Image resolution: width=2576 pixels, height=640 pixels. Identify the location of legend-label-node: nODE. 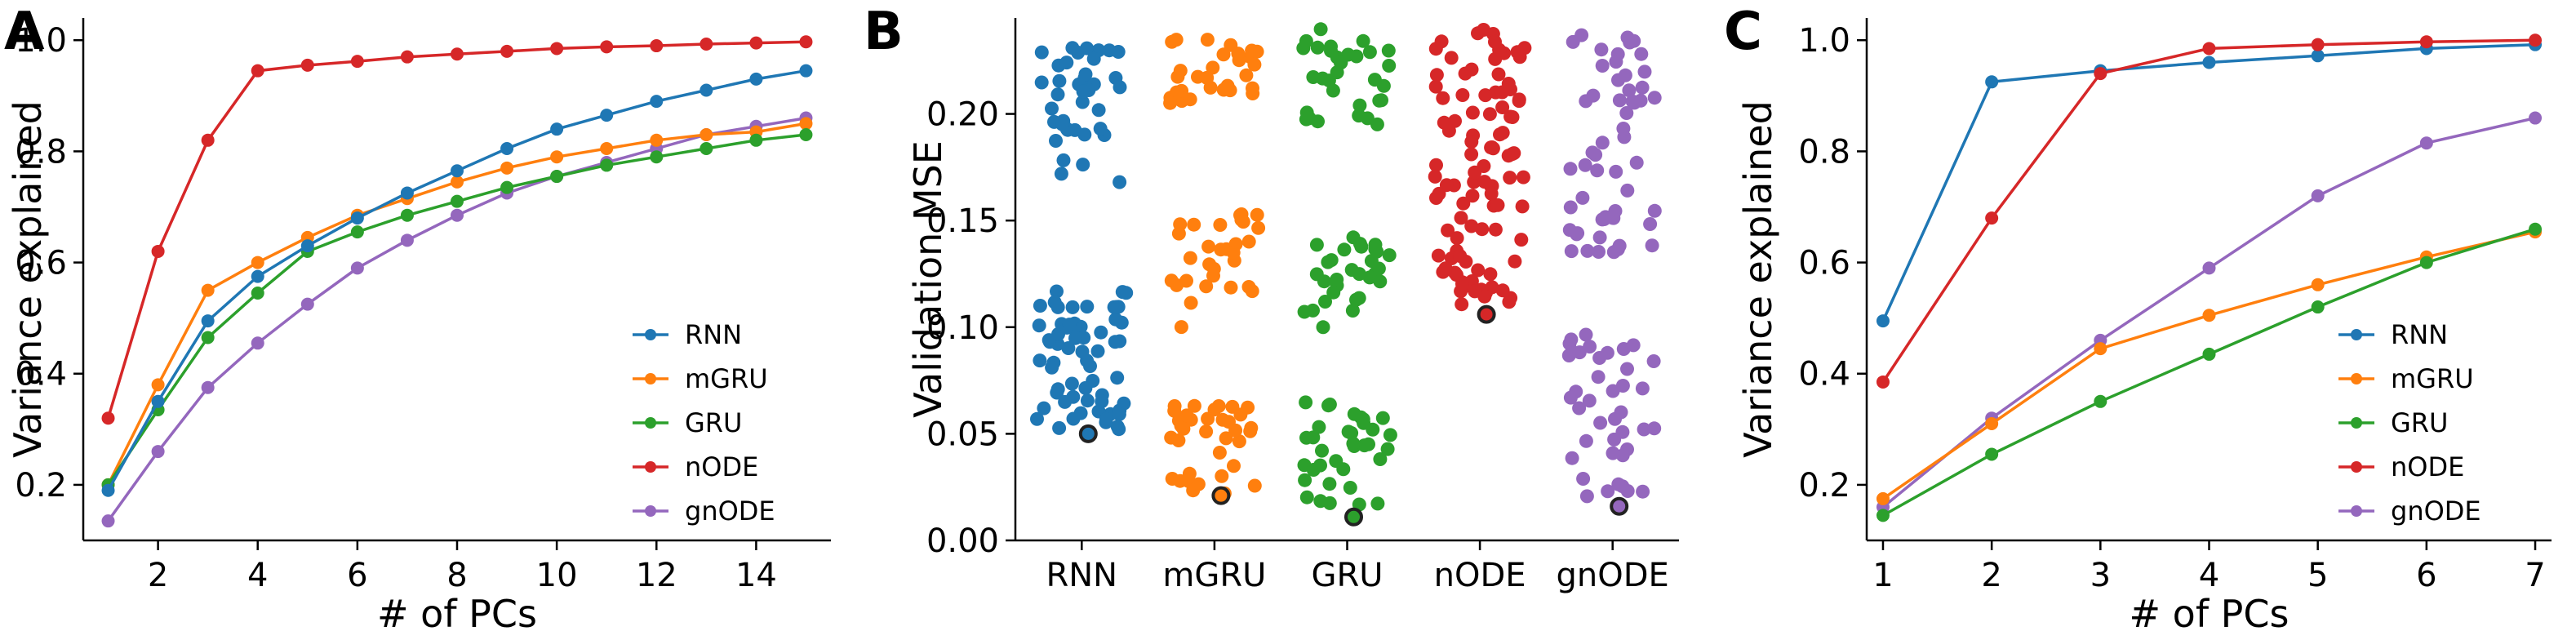
(721, 467).